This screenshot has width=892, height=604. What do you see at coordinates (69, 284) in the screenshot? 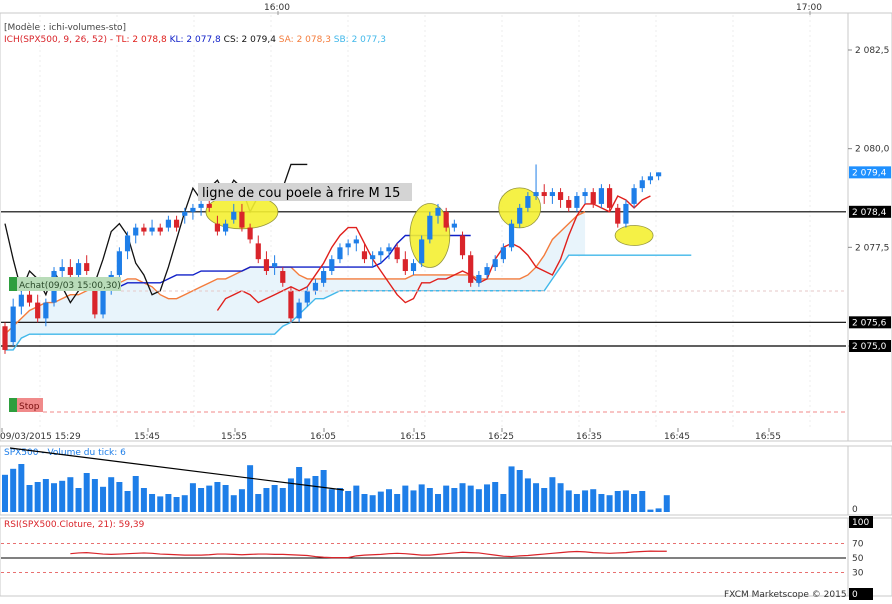
I see `buy-order-label-bg` at bounding box center [69, 284].